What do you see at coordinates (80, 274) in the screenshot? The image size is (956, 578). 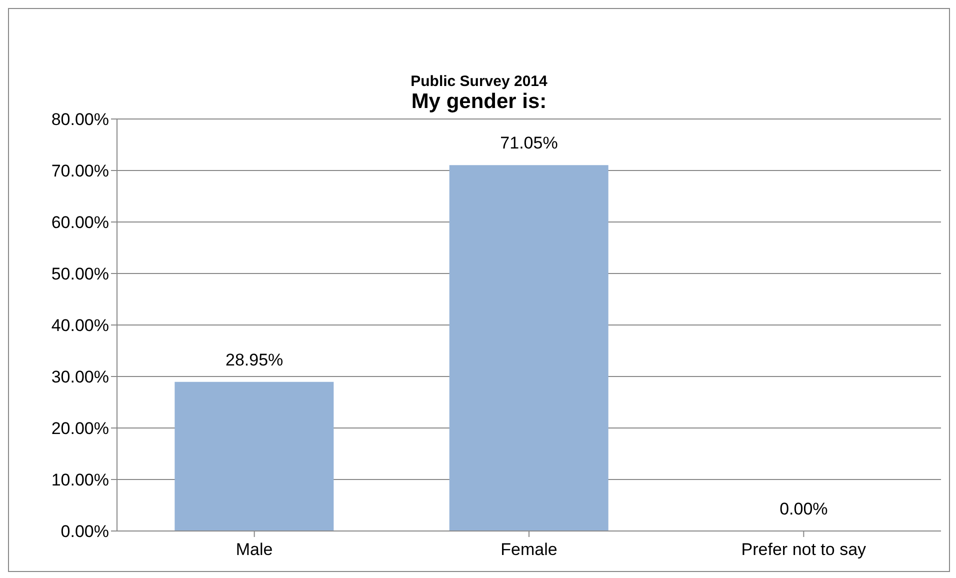 I see `y-tick-label: 50.00%` at bounding box center [80, 274].